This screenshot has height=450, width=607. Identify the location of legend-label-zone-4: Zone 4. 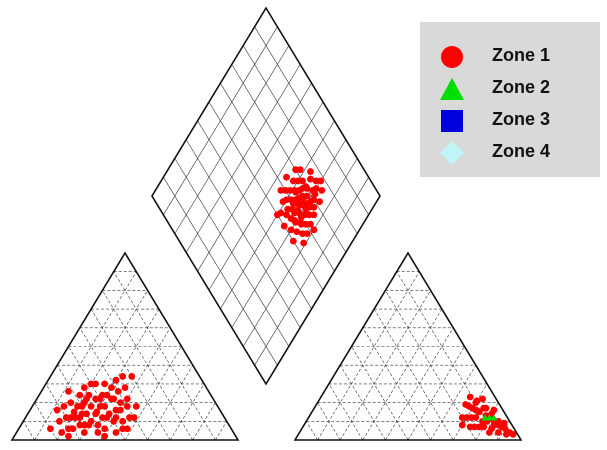
(521, 151).